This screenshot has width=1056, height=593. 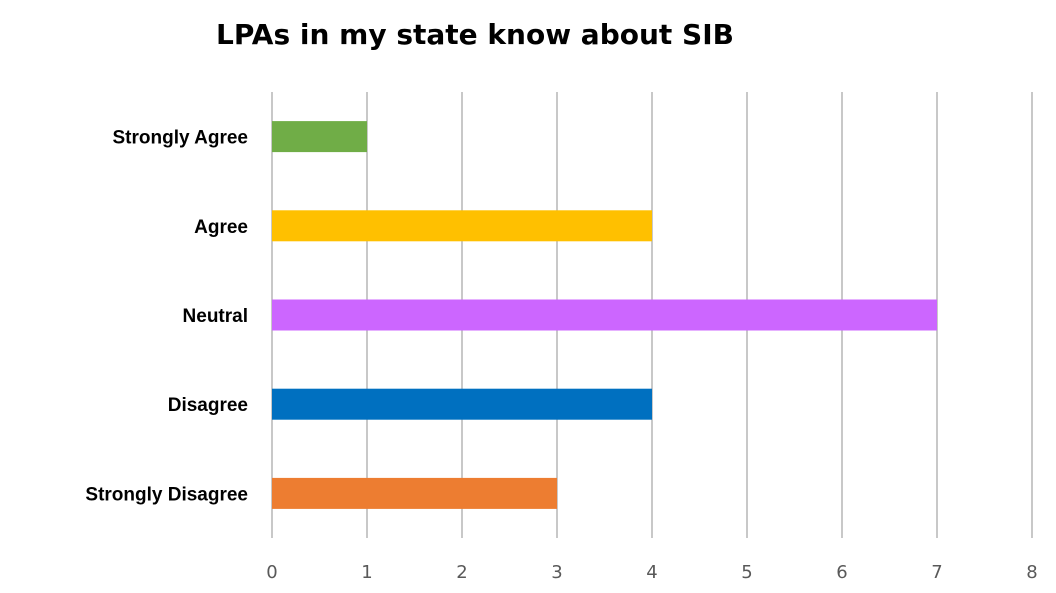 What do you see at coordinates (208, 405) in the screenshot?
I see `category-label: Disagree` at bounding box center [208, 405].